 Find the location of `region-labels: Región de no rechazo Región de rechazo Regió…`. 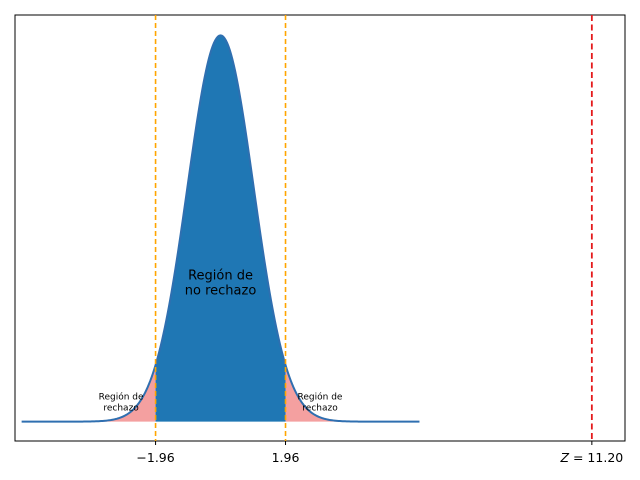

region-labels: Región de no rechazo Región de rechazo Regió… is located at coordinates (221, 340).